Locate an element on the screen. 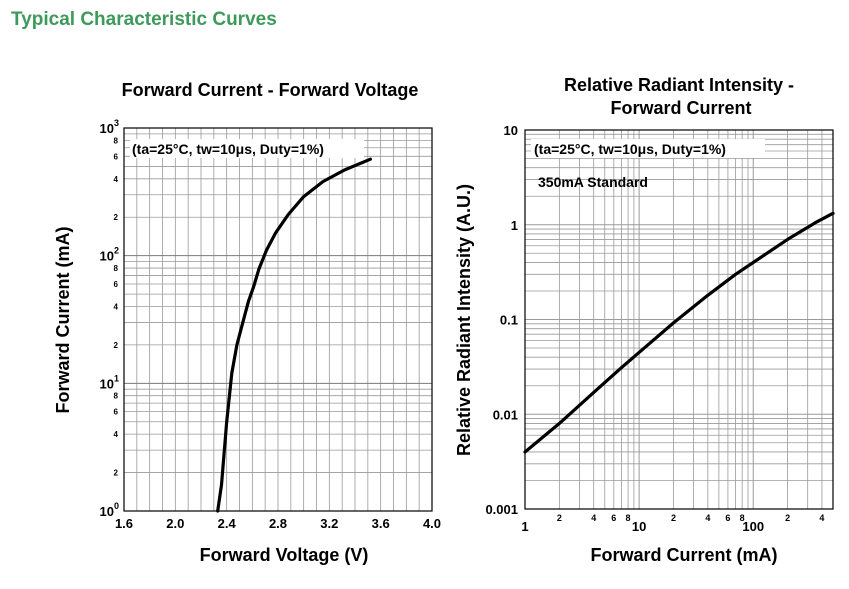  y-tick-labels: 0.001 0.01 0.1 1 10 is located at coordinates (501, 320).